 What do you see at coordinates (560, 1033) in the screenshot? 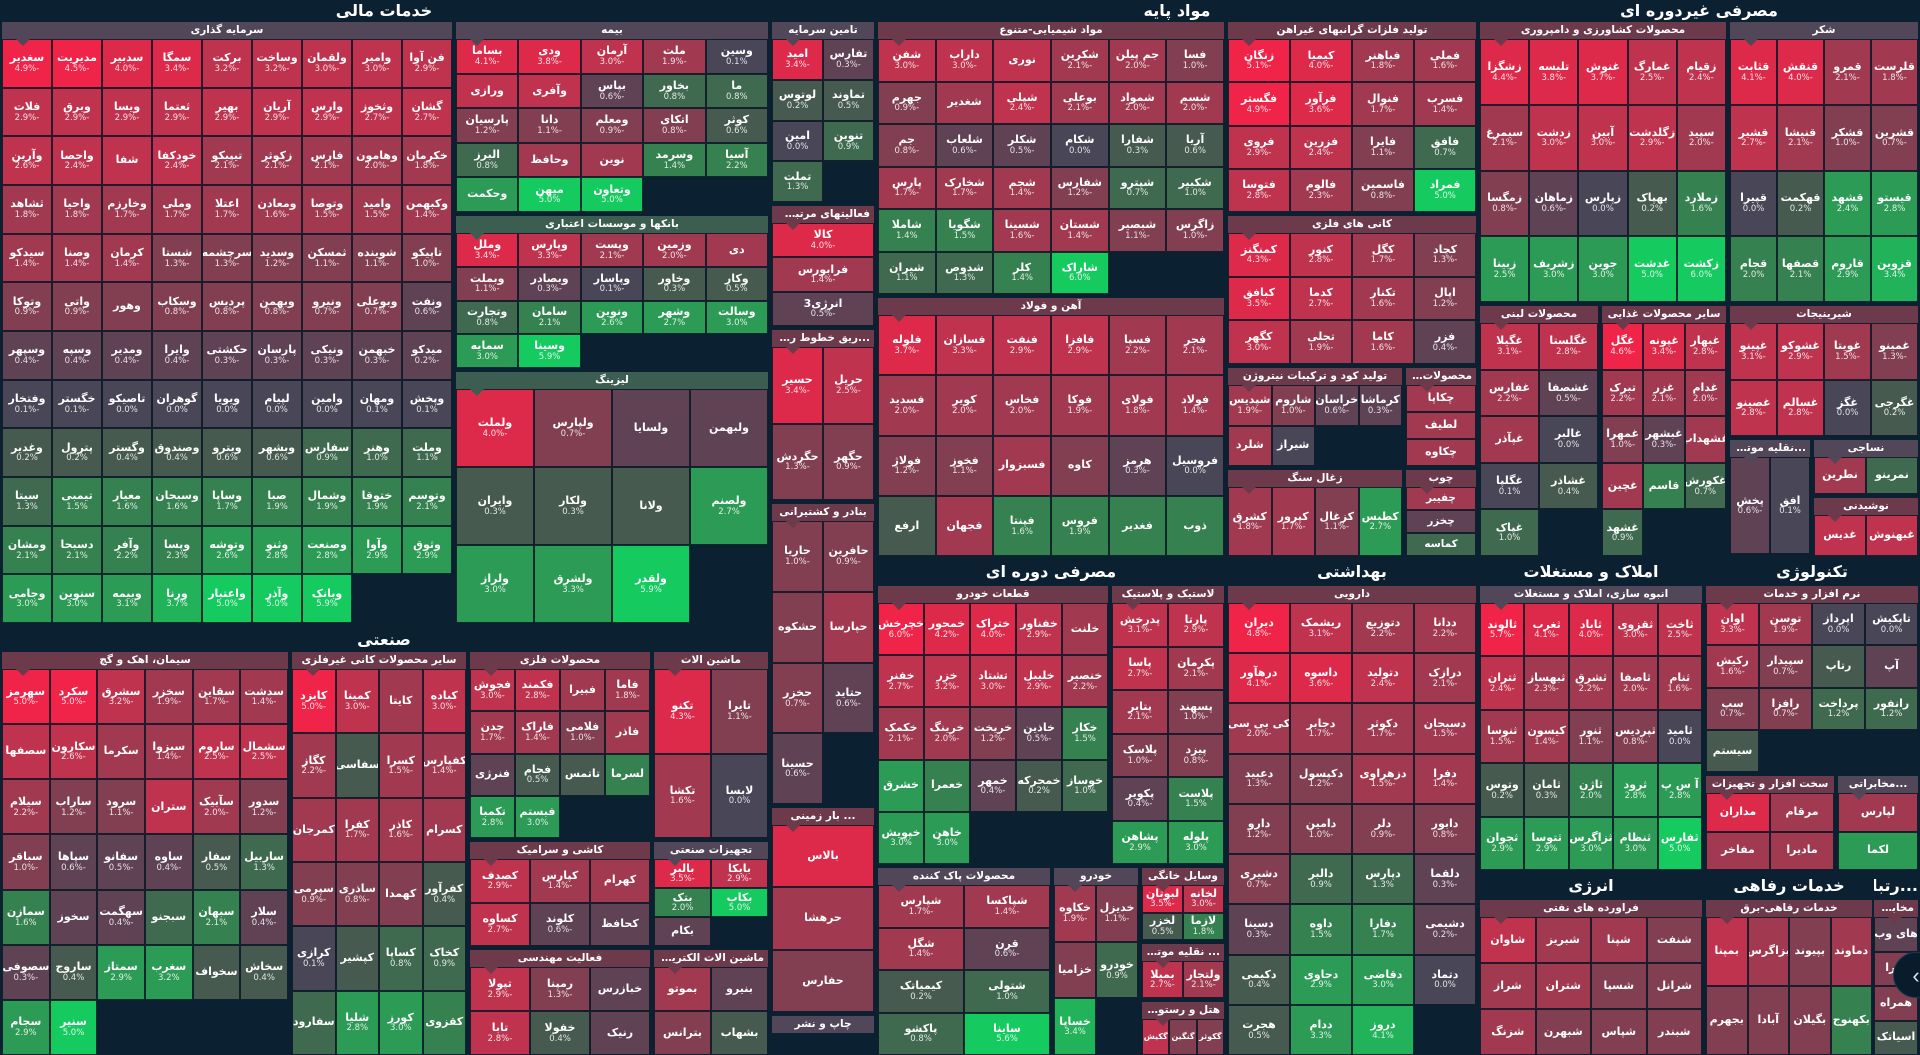
I see `stock-tile: خفولا 0.4%` at bounding box center [560, 1033].